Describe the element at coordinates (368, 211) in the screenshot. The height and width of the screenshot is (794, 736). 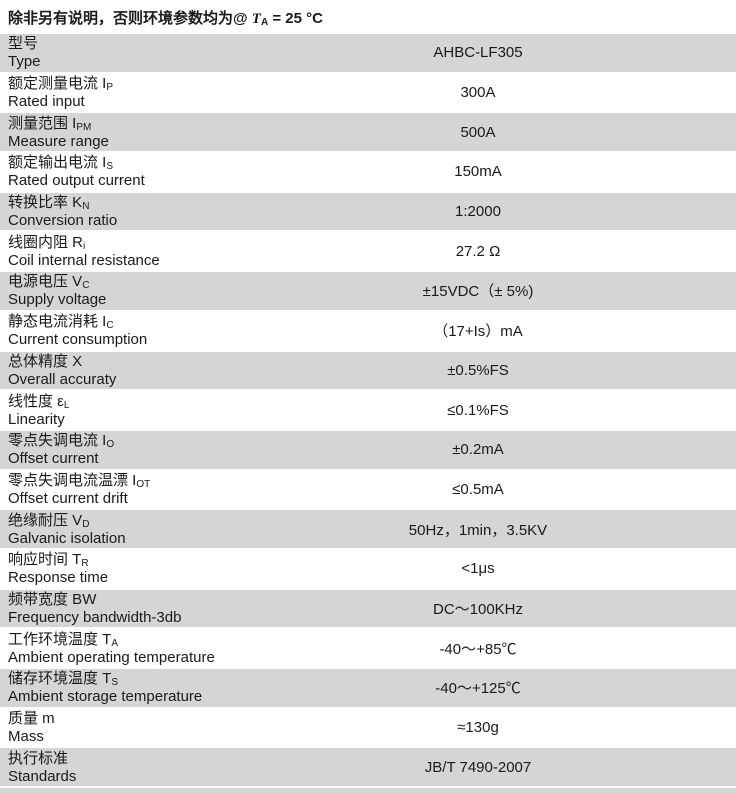
I see `table-row: 转换比率 KN Conversion ratio 1:2000` at that location.